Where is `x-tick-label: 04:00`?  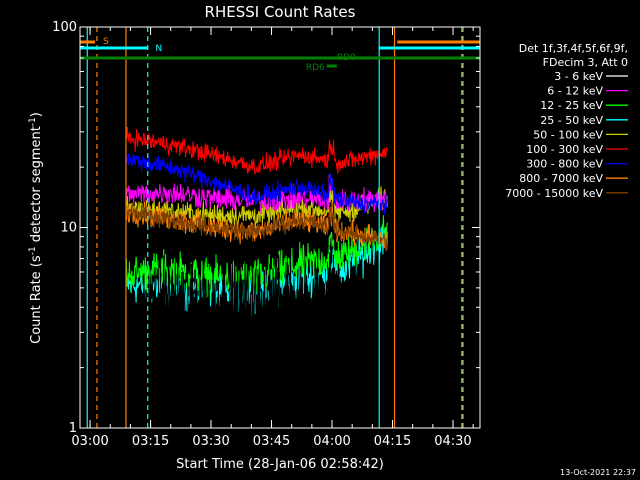 x-tick-label: 04:00 is located at coordinates (331, 441).